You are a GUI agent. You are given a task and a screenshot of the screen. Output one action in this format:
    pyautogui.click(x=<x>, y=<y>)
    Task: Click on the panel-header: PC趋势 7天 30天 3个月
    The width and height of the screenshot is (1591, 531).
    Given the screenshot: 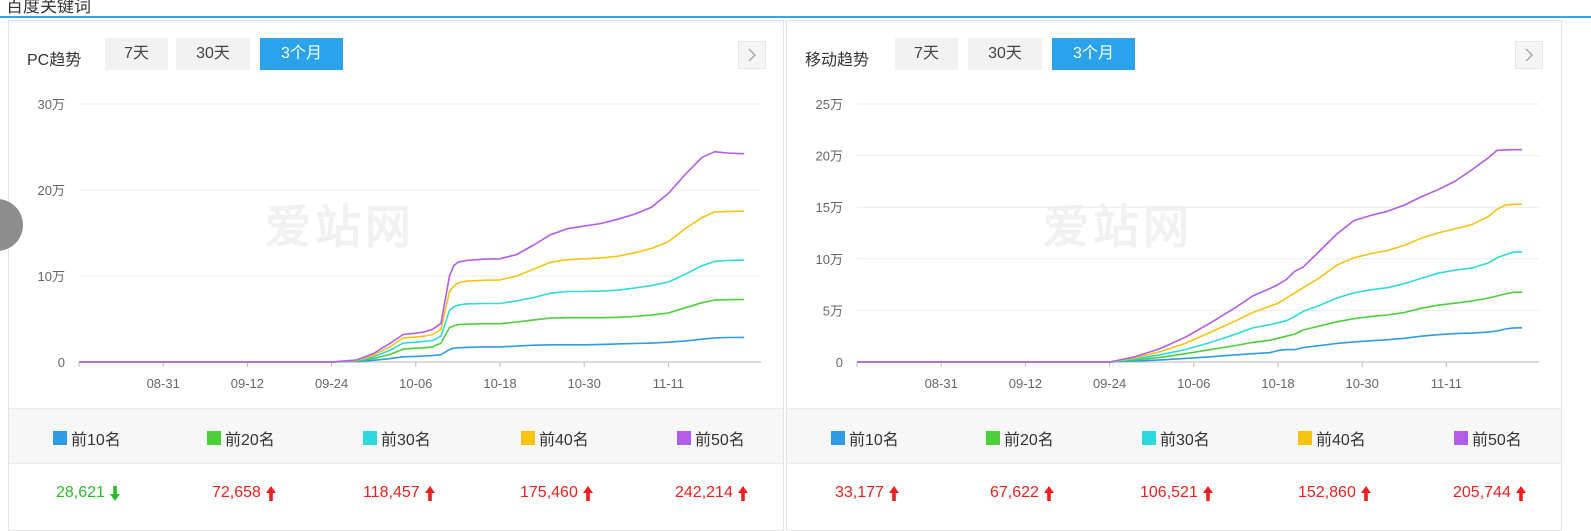 What is the action you would take?
    pyautogui.click(x=396, y=51)
    